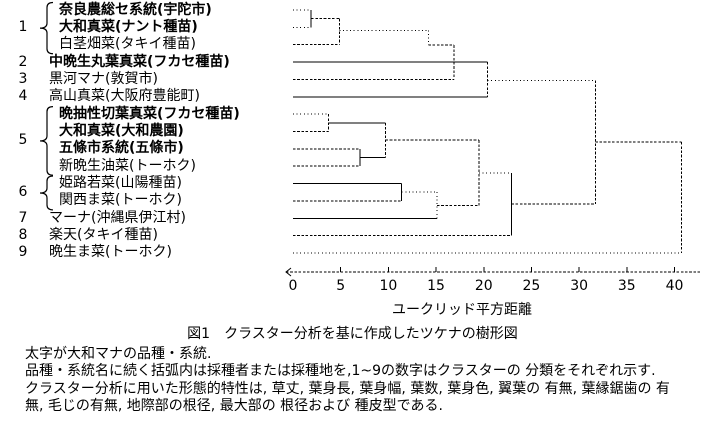 This screenshot has height=424, width=705. What do you see at coordinates (103, 78) in the screenshot?
I see `leaf-label-5: 黒河マナ(敦賀市)` at bounding box center [103, 78].